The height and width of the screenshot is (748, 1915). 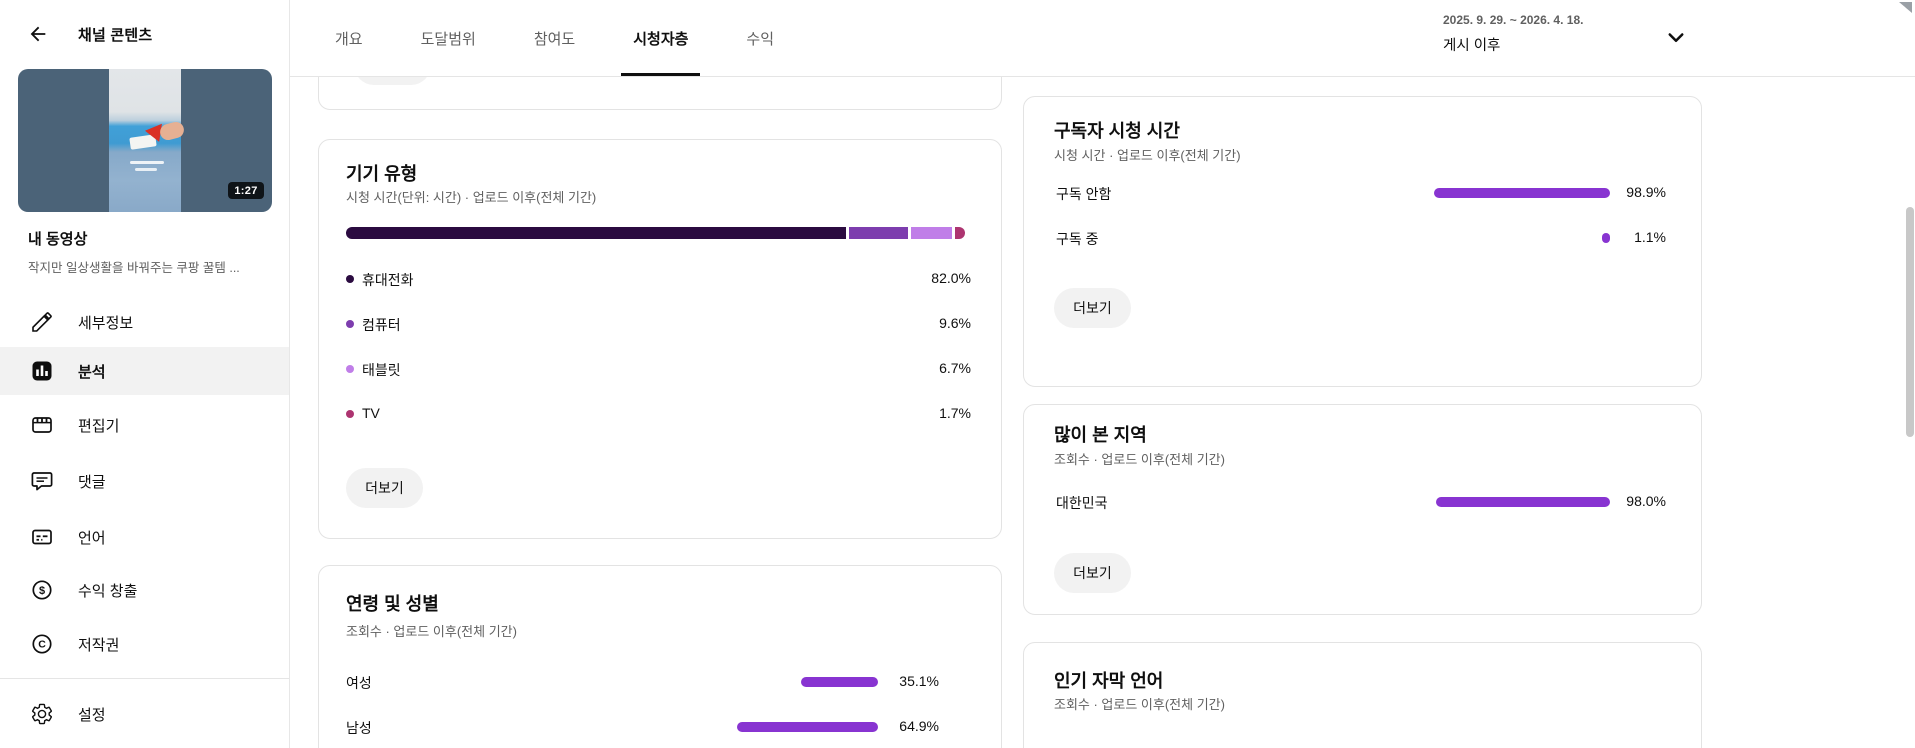 I want to click on sidebar-item-details: 세부정보, so click(x=144, y=322).